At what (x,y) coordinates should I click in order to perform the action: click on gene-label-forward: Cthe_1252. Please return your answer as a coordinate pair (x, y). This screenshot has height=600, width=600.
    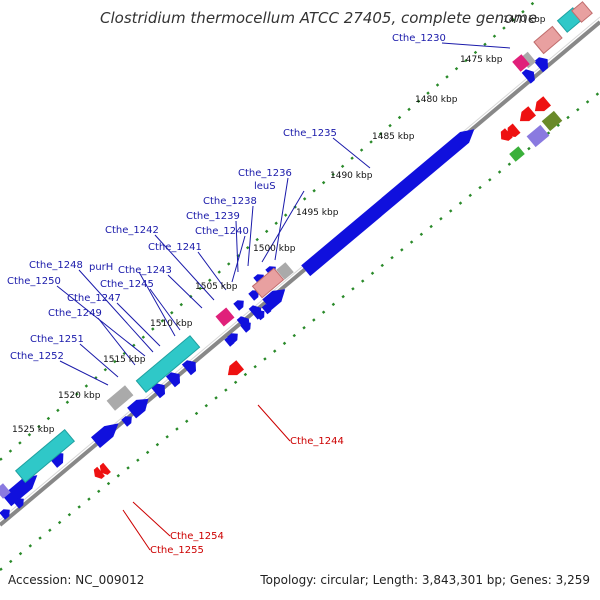
    Looking at the image, I should click on (37, 356).